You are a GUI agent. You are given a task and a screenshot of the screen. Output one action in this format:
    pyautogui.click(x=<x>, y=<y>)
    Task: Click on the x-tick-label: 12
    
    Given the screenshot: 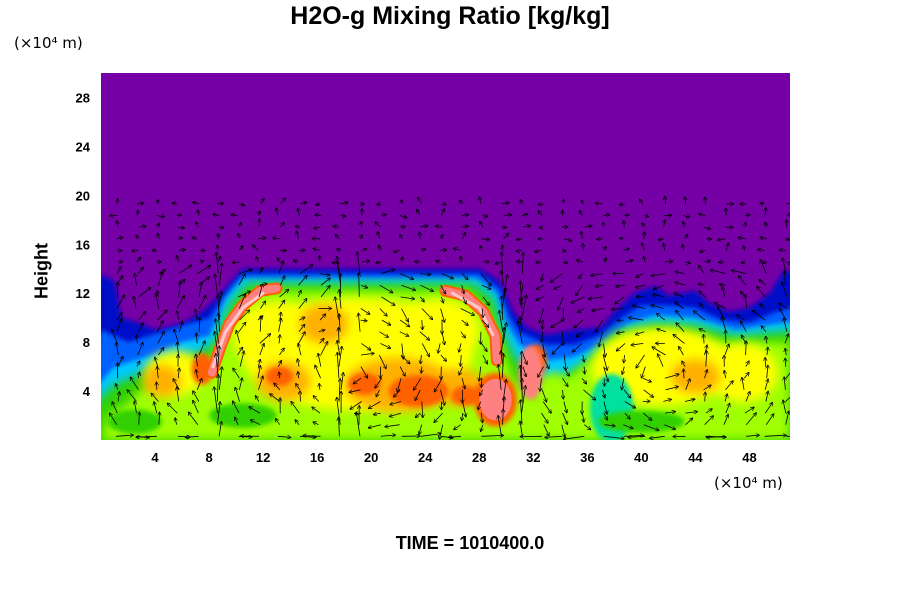 What is the action you would take?
    pyautogui.click(x=263, y=457)
    